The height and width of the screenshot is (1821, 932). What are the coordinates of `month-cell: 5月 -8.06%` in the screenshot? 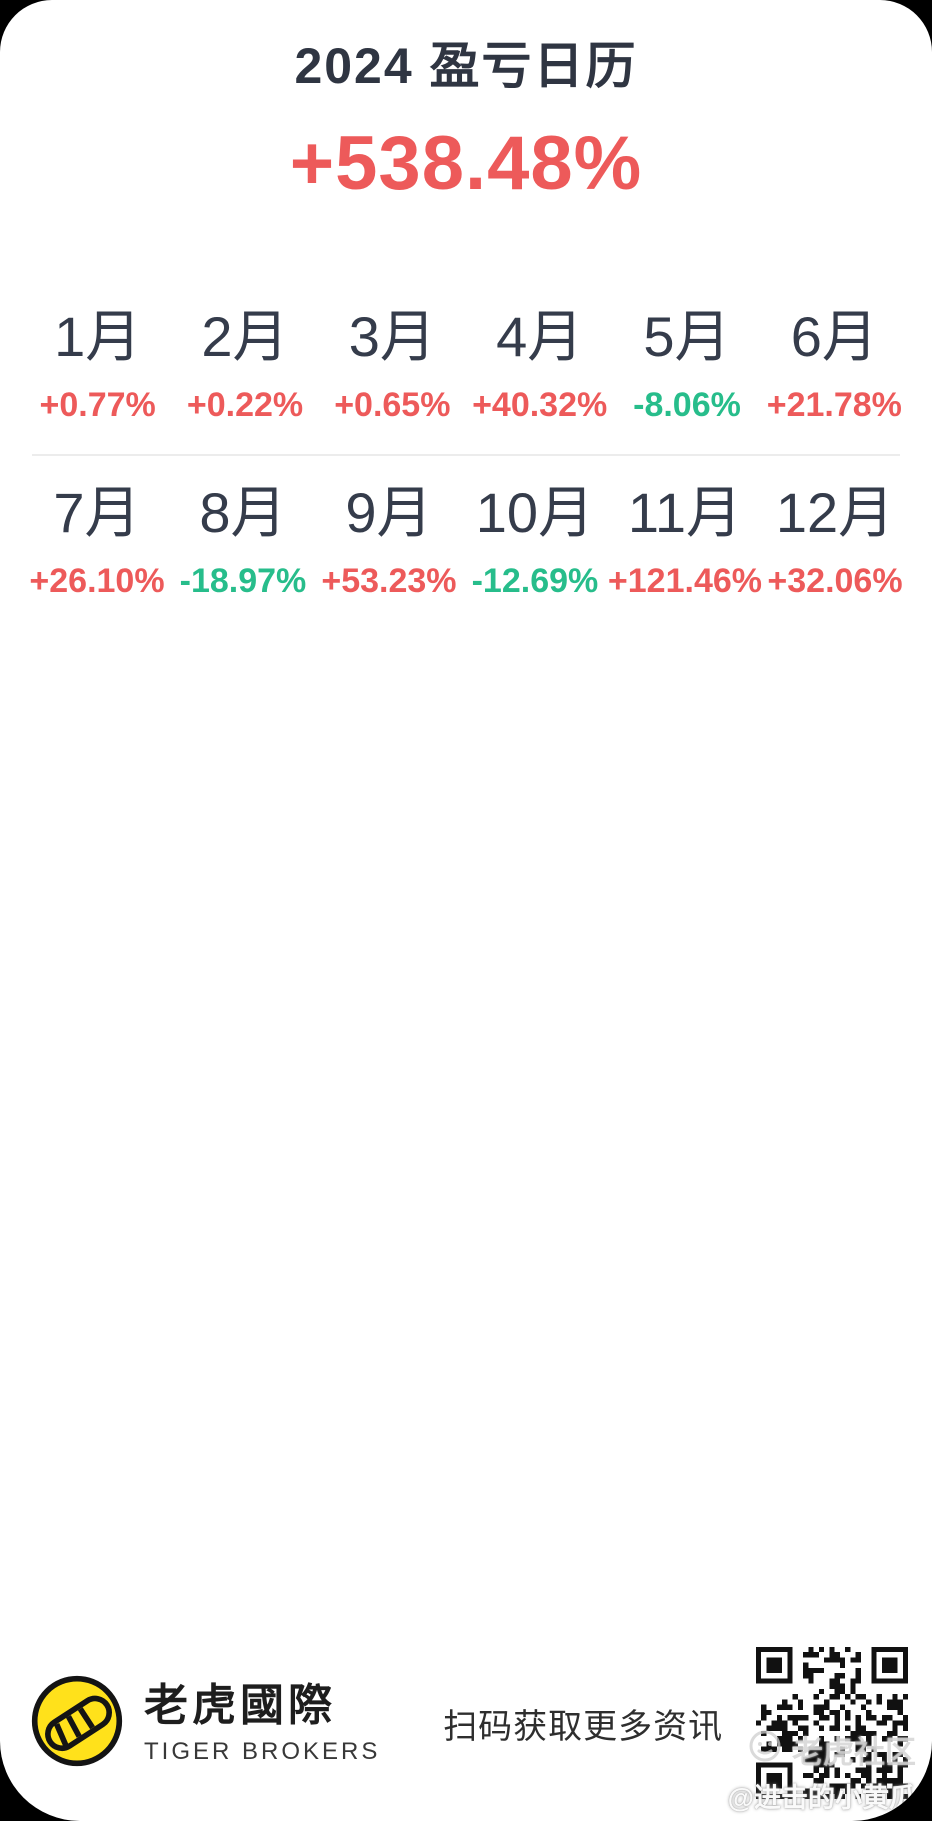 It's located at (686, 365).